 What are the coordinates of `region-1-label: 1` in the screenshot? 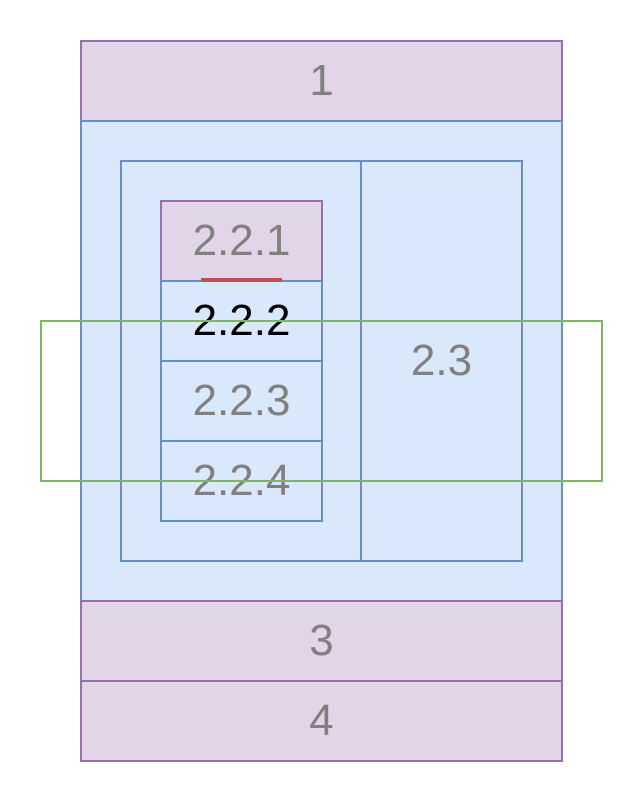 It's located at (321, 80).